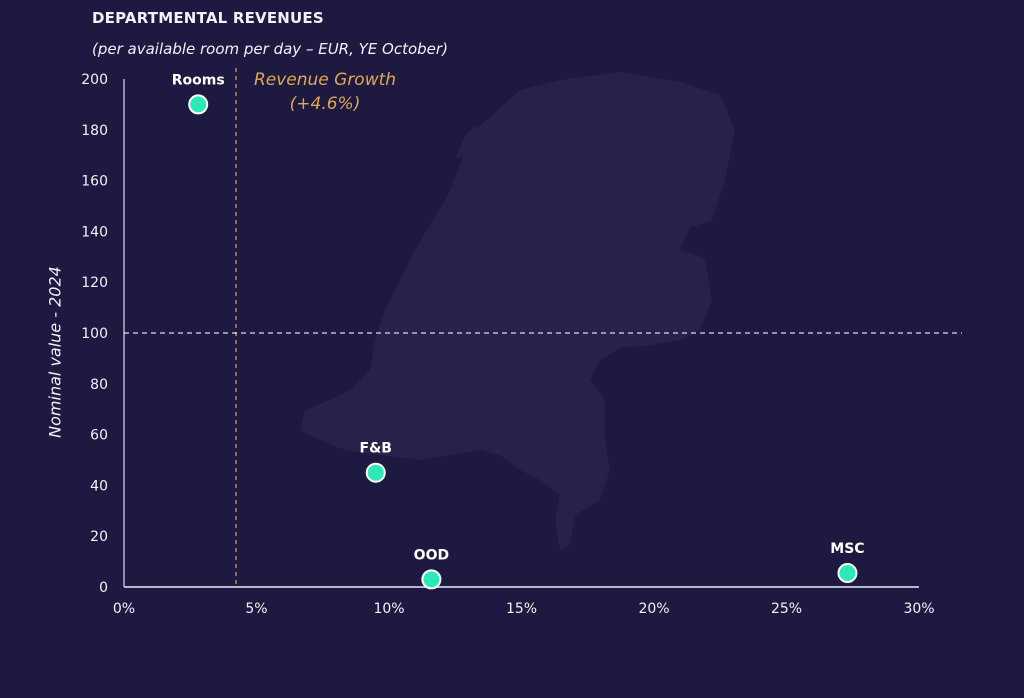  I want to click on y-tick-label: 140, so click(94, 232).